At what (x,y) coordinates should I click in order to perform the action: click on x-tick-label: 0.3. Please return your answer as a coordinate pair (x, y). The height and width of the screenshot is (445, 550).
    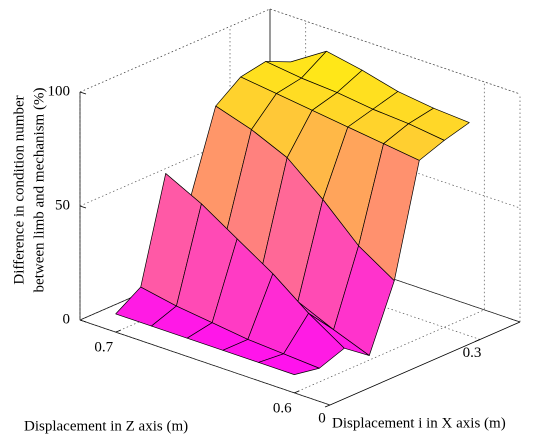
    Looking at the image, I should click on (472, 353).